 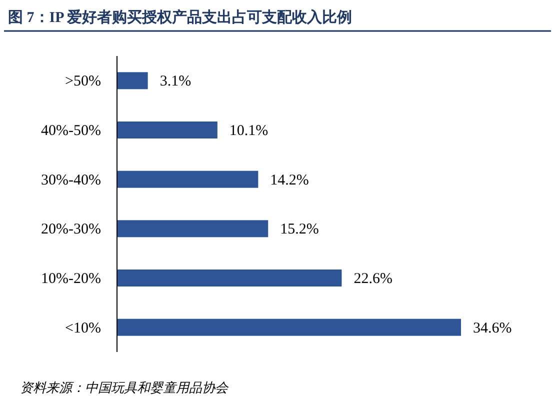 What do you see at coordinates (180, 17) in the screenshot?
I see `chart-title: 图 7：IP 爱好者购买授权产品支出占可支配收入比例` at bounding box center [180, 17].